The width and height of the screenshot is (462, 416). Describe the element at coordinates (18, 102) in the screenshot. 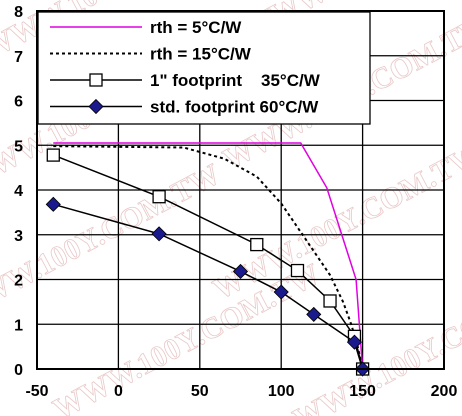

I see `y-tick-label: 6` at that location.